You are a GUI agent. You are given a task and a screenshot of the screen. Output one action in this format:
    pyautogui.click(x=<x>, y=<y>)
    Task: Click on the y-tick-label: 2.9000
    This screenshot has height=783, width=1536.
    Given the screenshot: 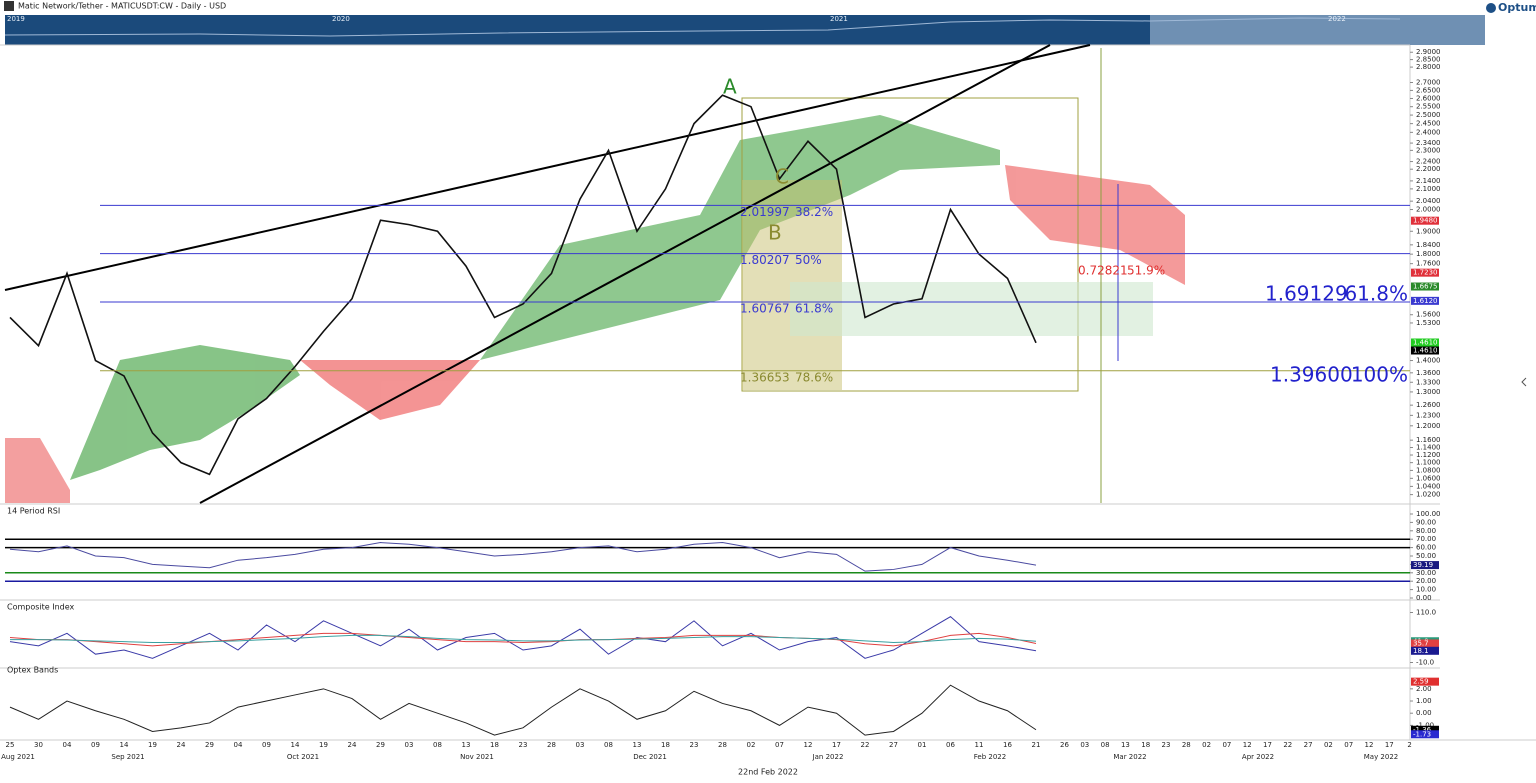 What is the action you would take?
    pyautogui.click(x=1428, y=52)
    